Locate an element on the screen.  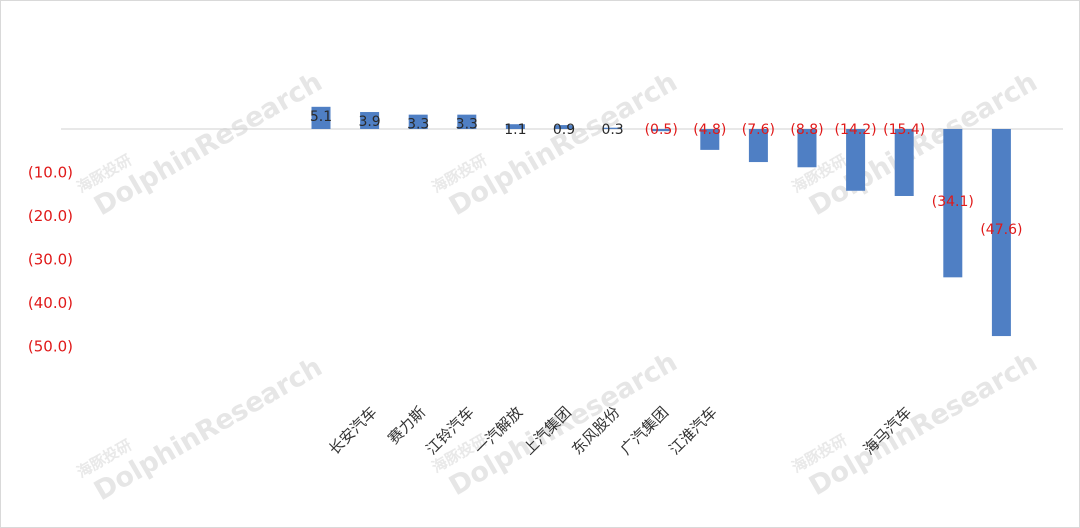
data-label: 1.1 is located at coordinates (515, 130).